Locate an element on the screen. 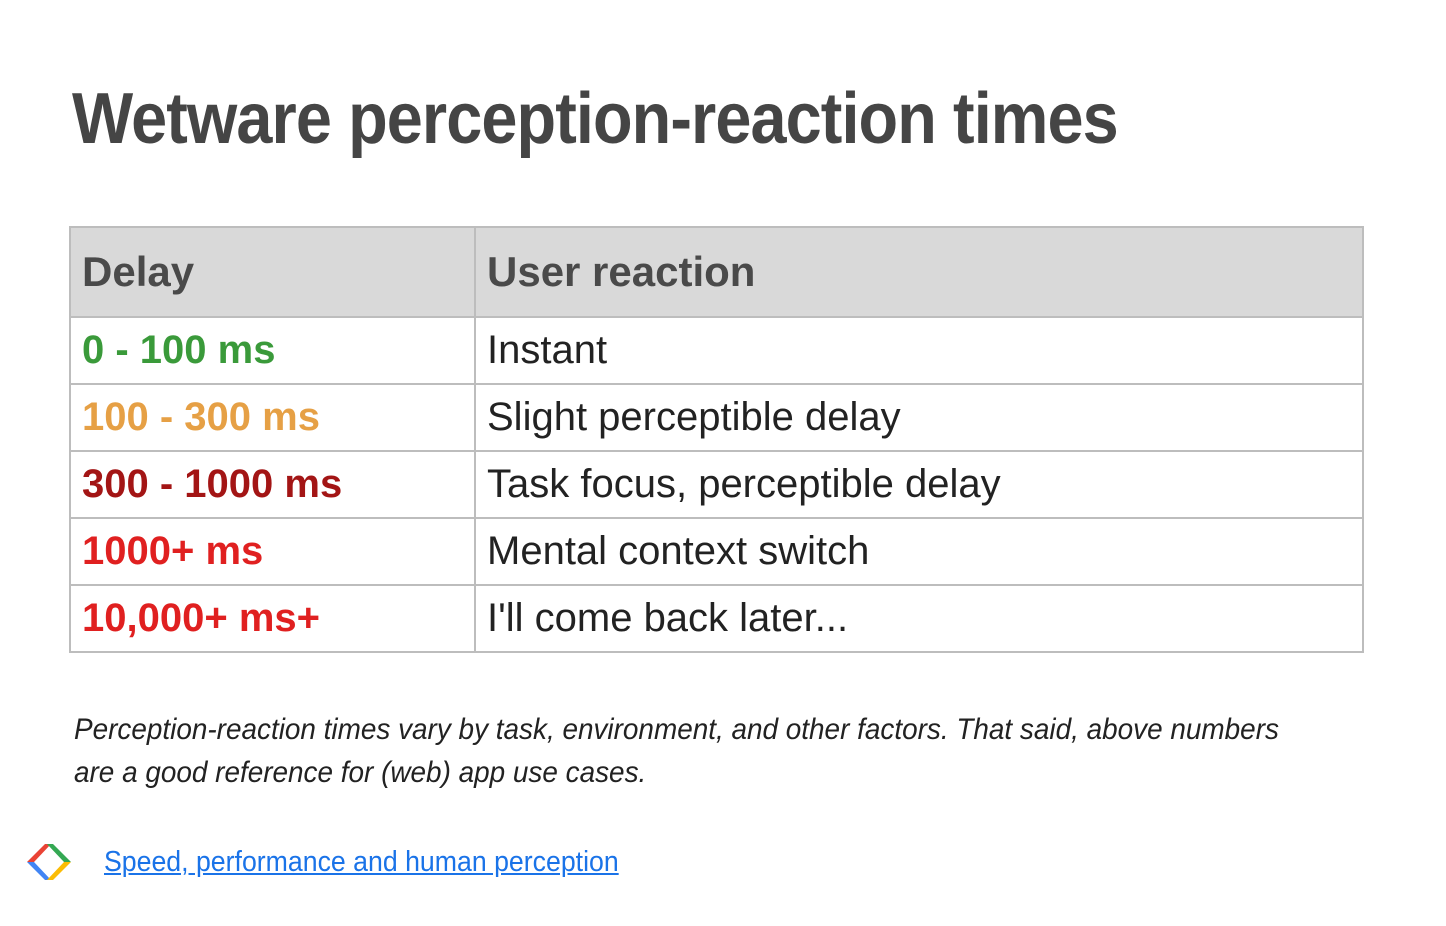 This screenshot has height=926, width=1446. table-header-row: Delay User reaction is located at coordinates (716, 272).